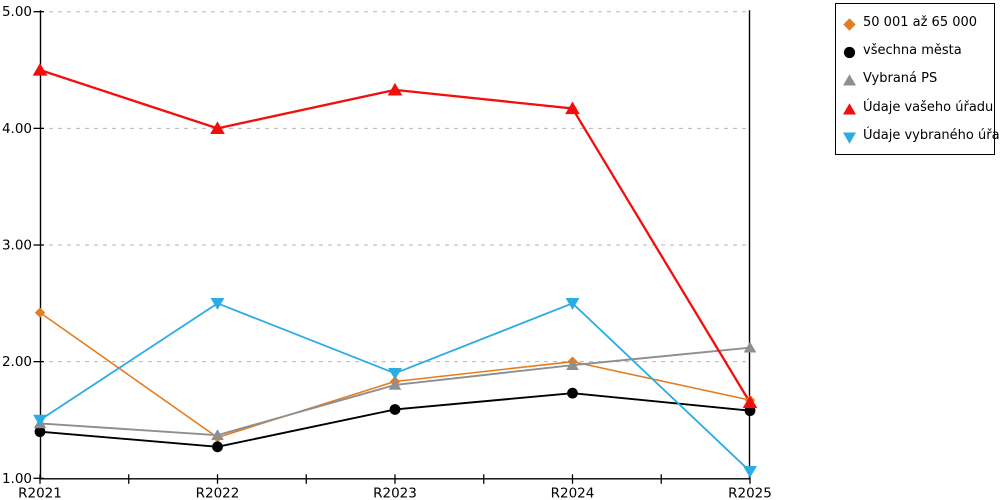 This screenshot has height=500, width=1000. I want to click on svg-text: R2021, so click(40, 492).